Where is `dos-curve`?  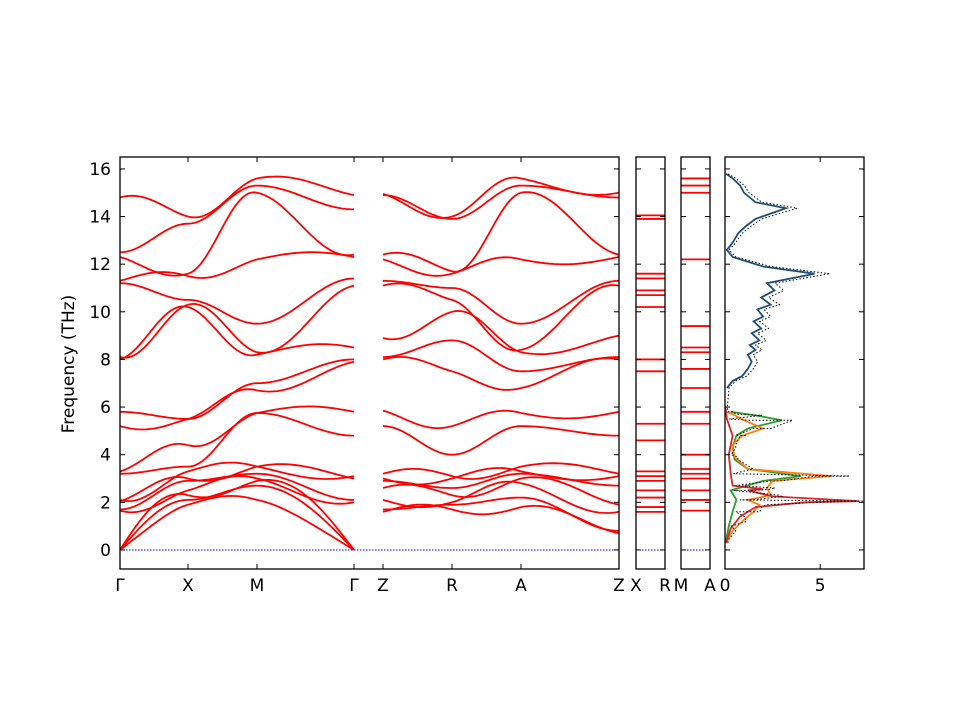
dos-curve is located at coordinates (778, 477).